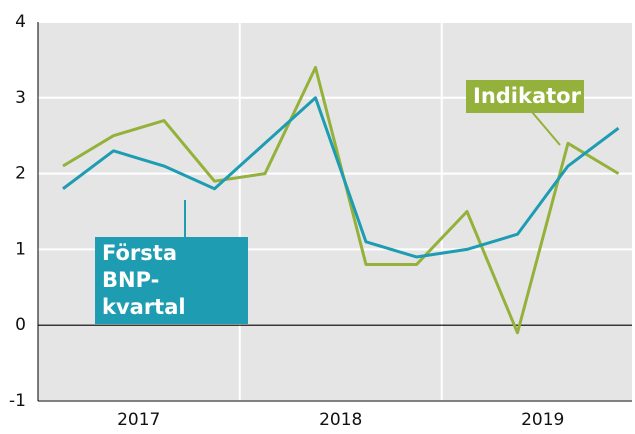  What do you see at coordinates (546, 128) in the screenshot?
I see `label-pointer` at bounding box center [546, 128].